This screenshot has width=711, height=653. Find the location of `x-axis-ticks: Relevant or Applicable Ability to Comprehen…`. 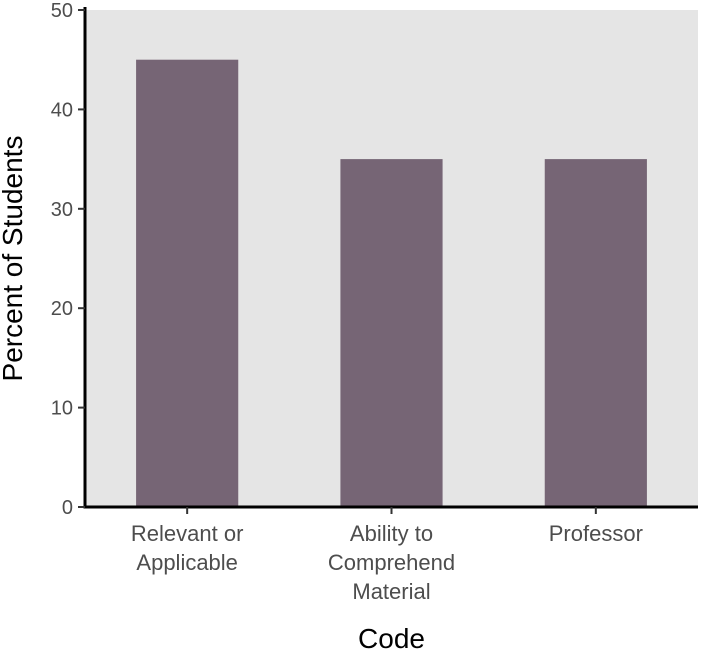

x-axis-ticks: Relevant or Applicable Ability to Comprehen… is located at coordinates (387, 555).